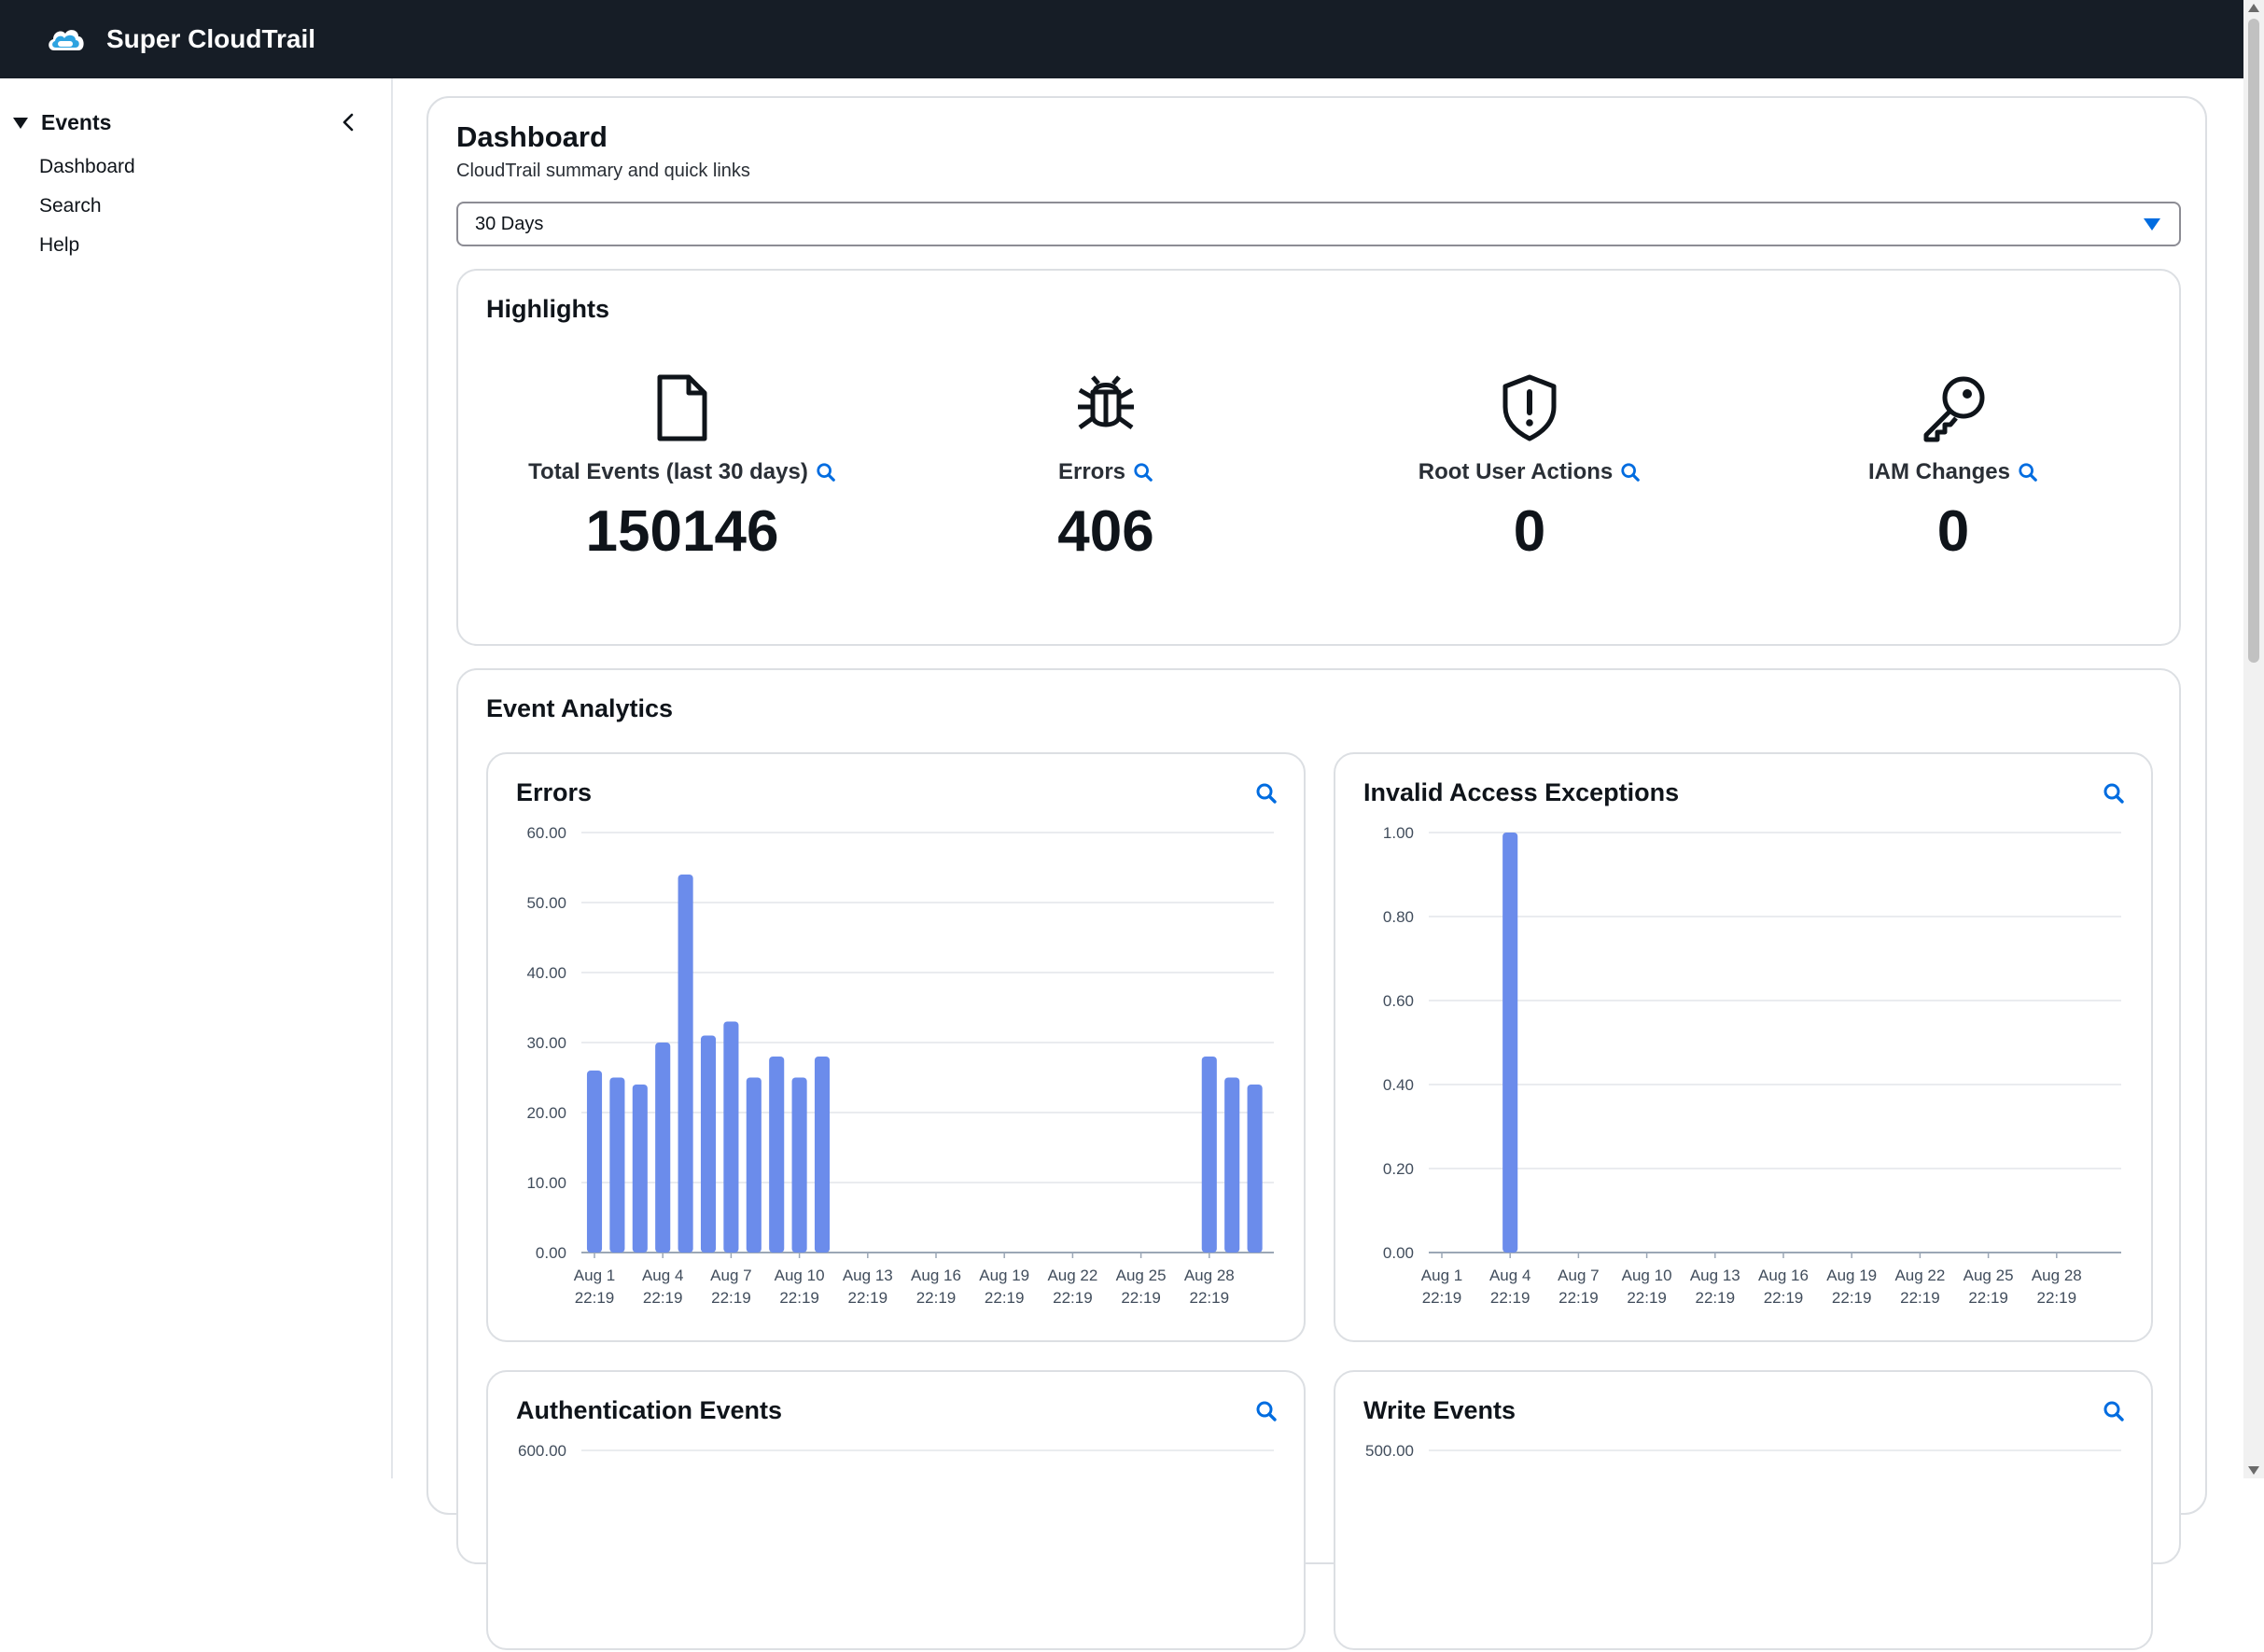 This screenshot has height=1652, width=2264. What do you see at coordinates (1530, 472) in the screenshot?
I see `highlight-label: Root User Actions` at bounding box center [1530, 472].